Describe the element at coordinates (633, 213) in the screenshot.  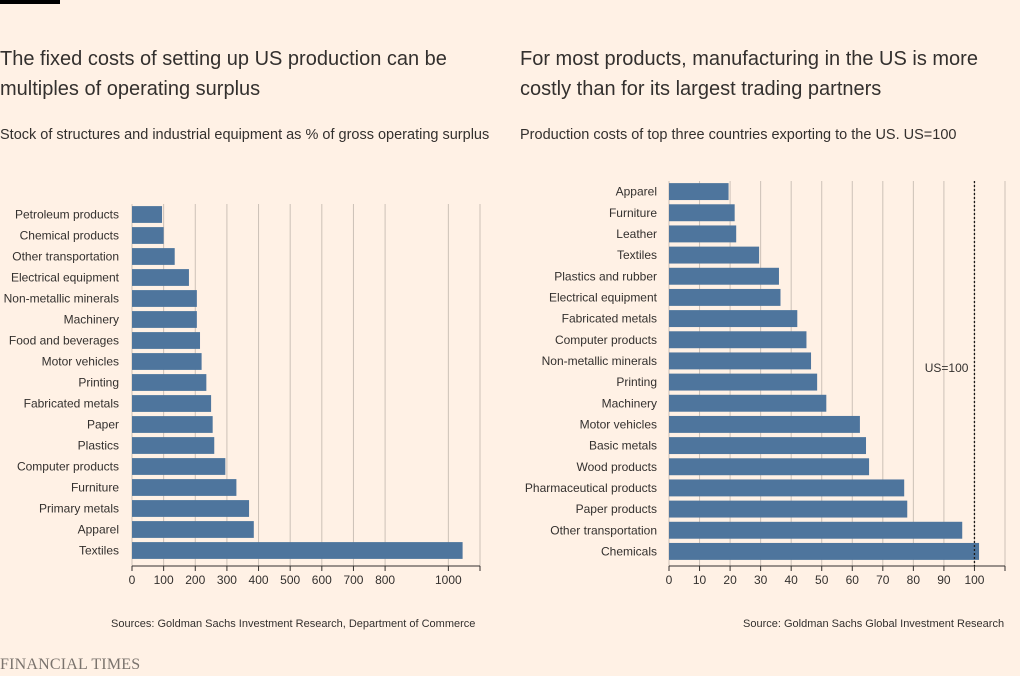
I see `right-category-label: Furniture` at that location.